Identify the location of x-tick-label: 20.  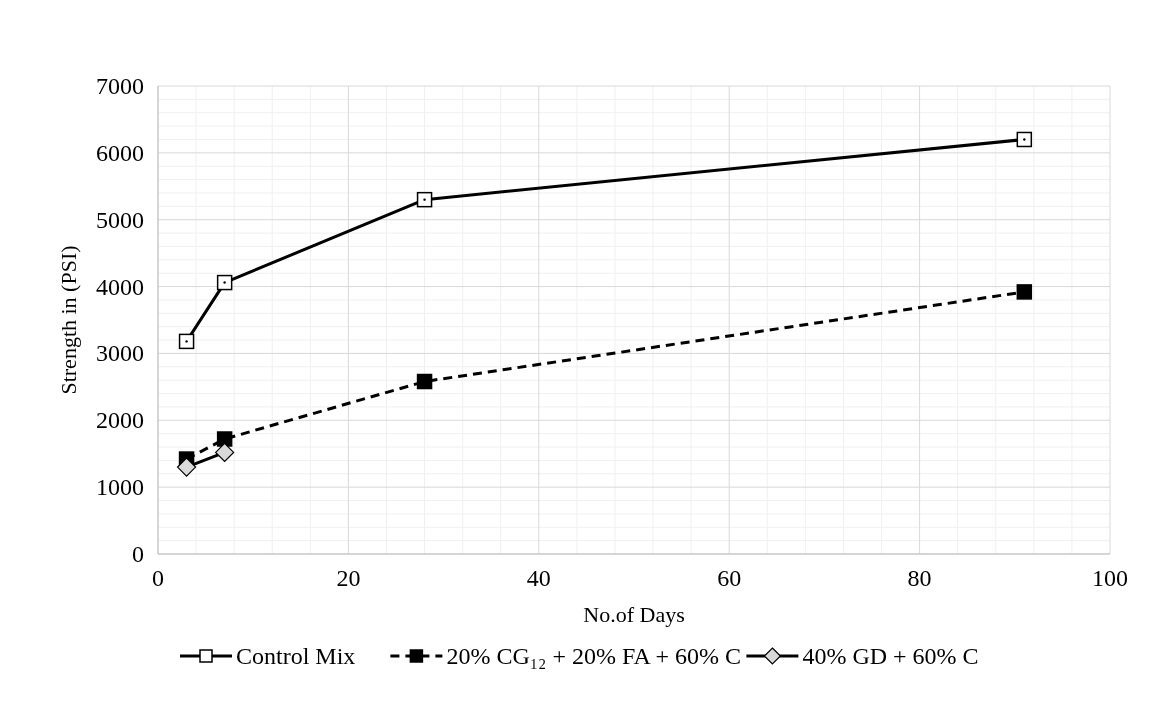
(348, 578).